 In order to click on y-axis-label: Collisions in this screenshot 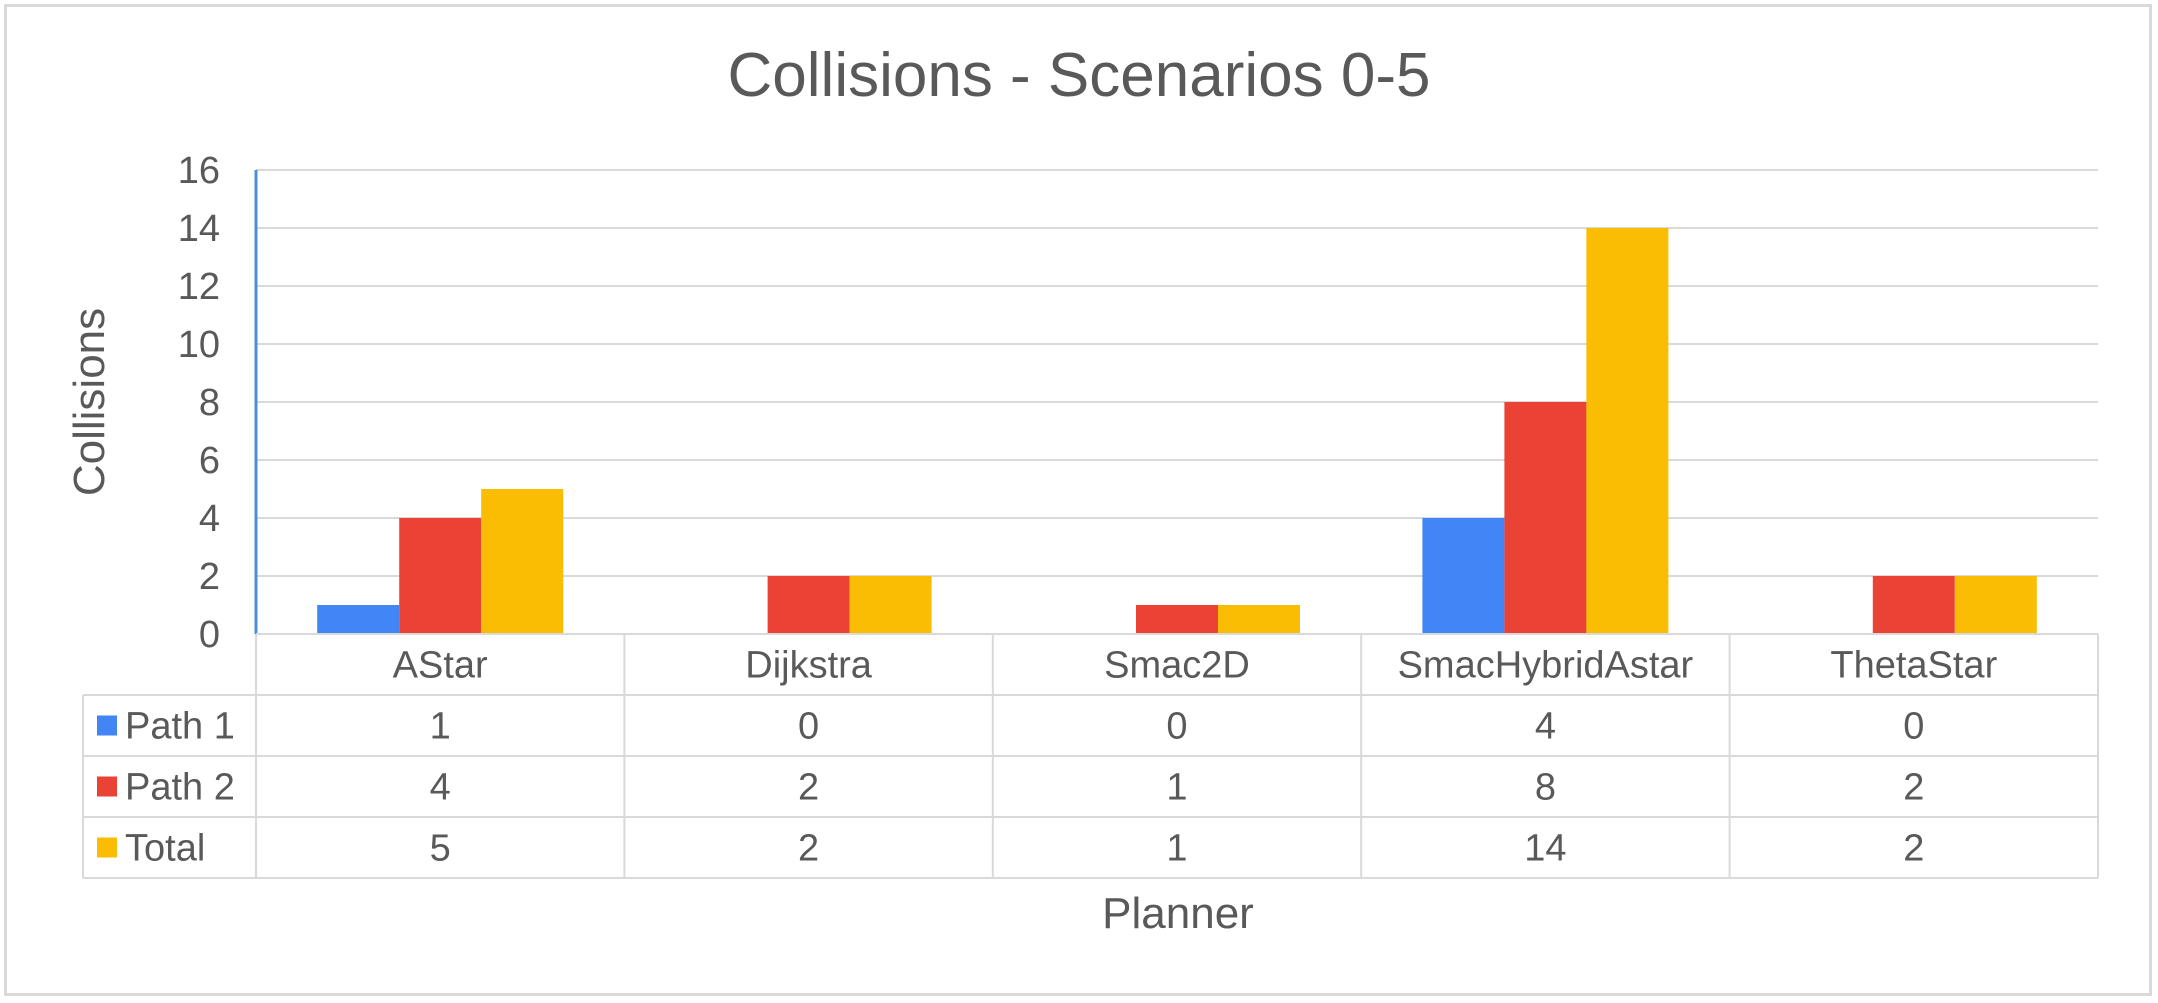, I will do `click(89, 402)`.